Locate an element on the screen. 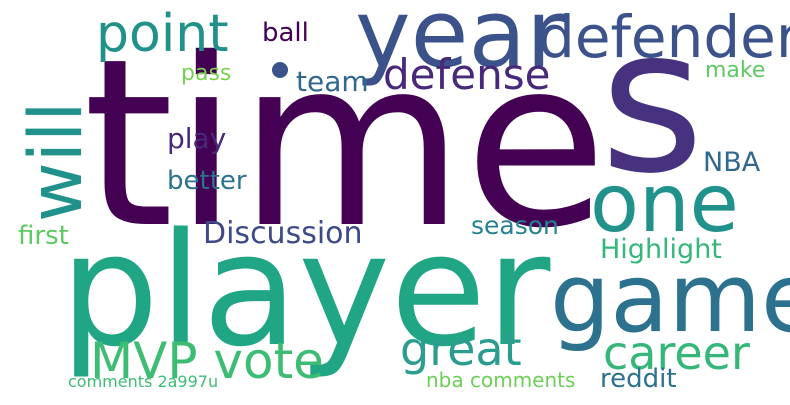 The image size is (790, 405). word-one: one is located at coordinates (664, 203).